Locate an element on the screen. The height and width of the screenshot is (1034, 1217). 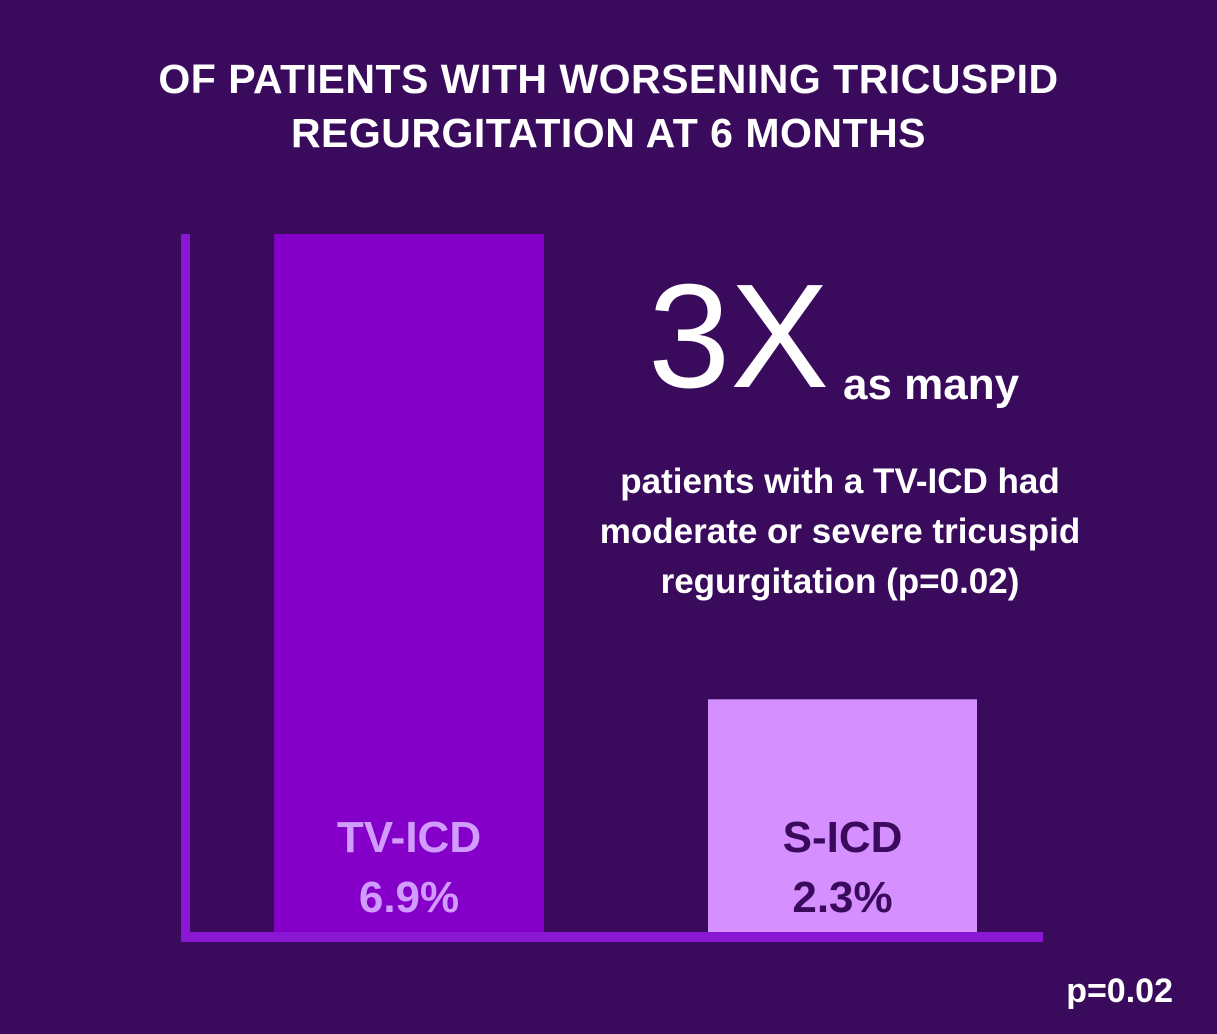
p-value-footnote: p=0.02 is located at coordinates (1119, 991).